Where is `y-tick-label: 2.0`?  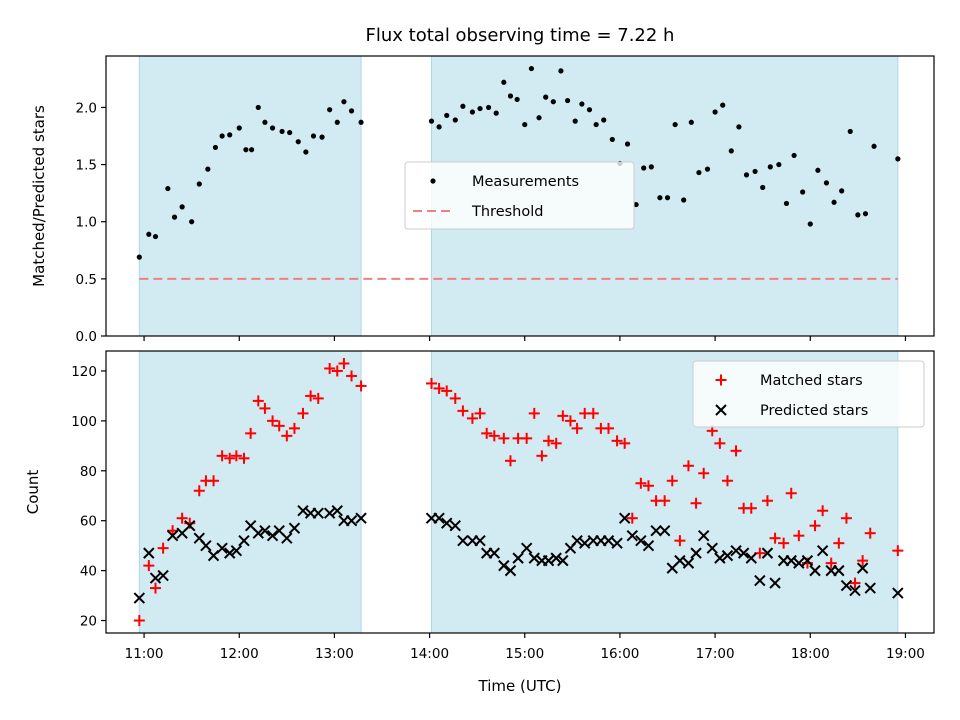
y-tick-label: 2.0 is located at coordinates (86, 108).